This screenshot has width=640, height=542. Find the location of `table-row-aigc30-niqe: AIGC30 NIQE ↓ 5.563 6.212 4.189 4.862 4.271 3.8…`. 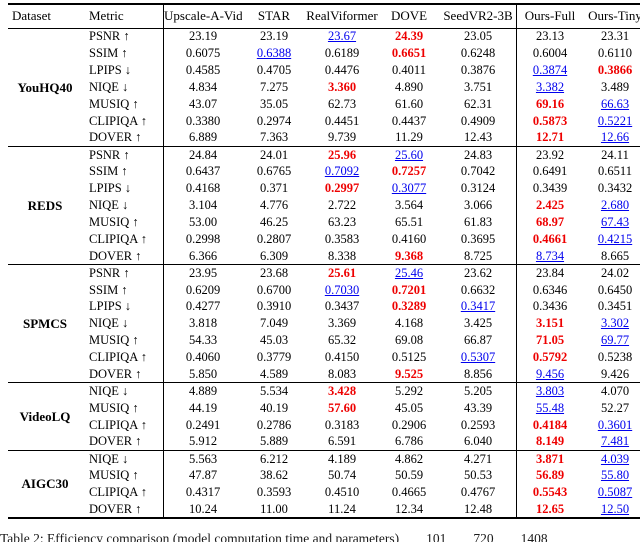

table-row-aigc30-niqe: AIGC30 NIQE ↓ 5.563 6.212 4.189 4.862 4.271 3.8… is located at coordinates (324, 470).